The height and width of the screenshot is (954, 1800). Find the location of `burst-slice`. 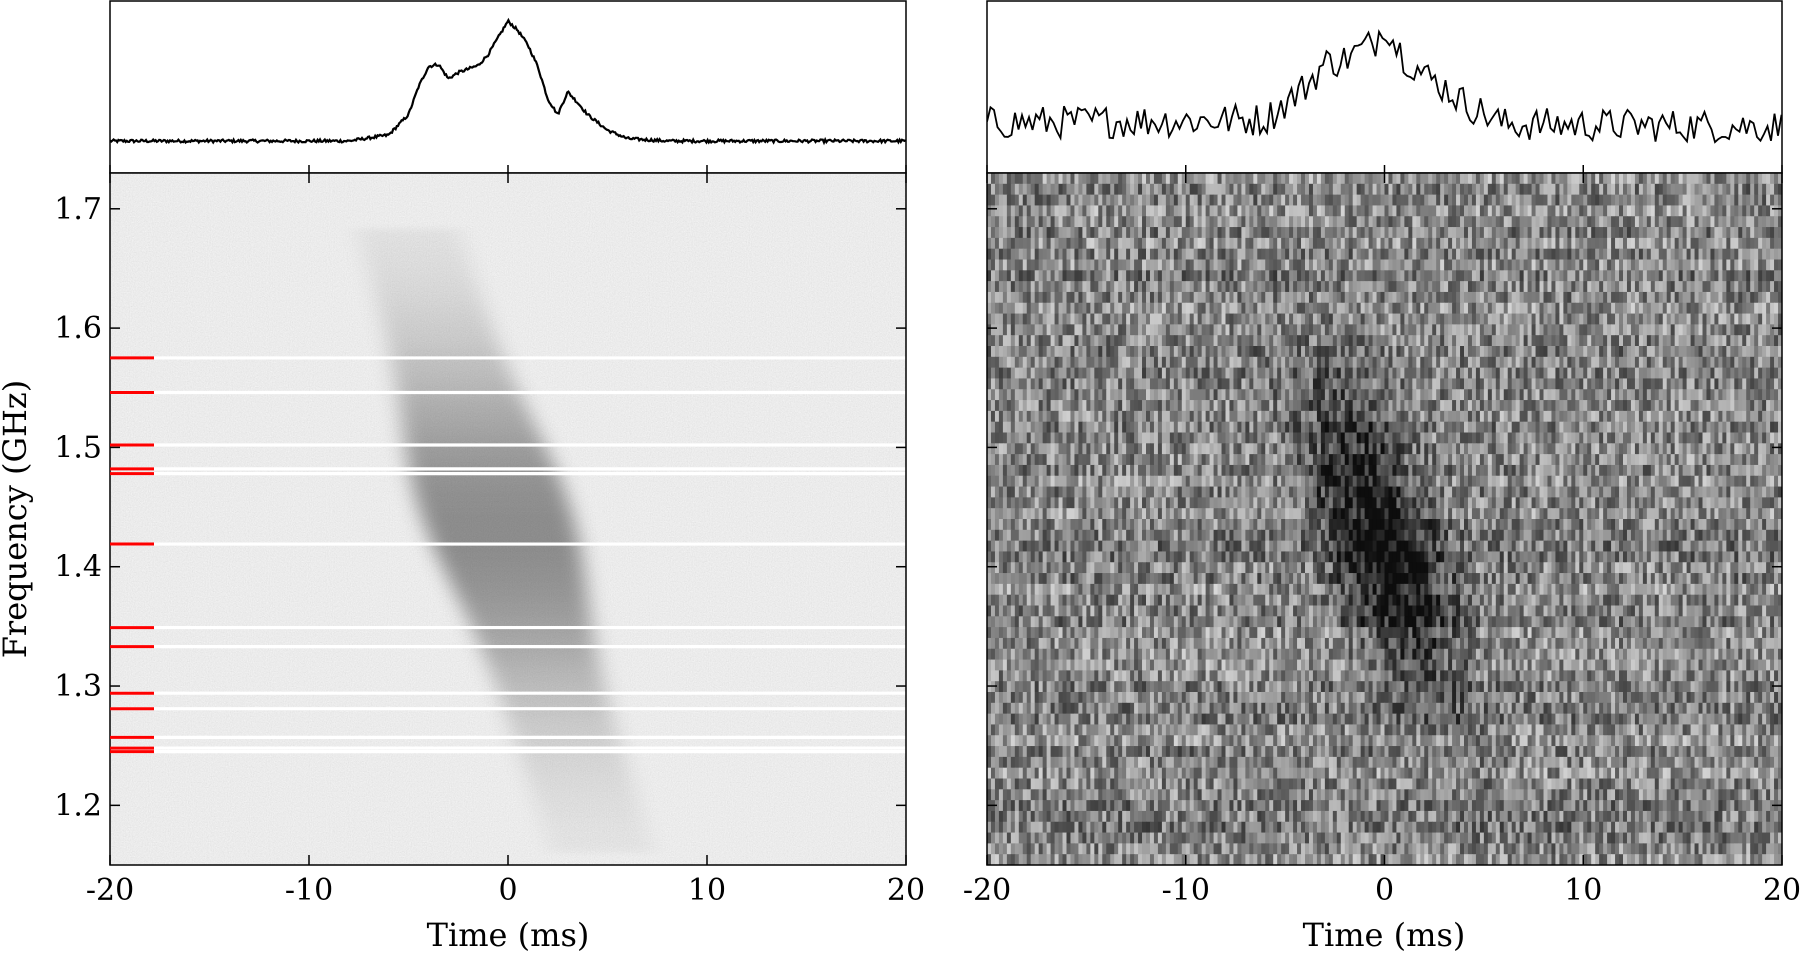

burst-slice is located at coordinates (581, 783).